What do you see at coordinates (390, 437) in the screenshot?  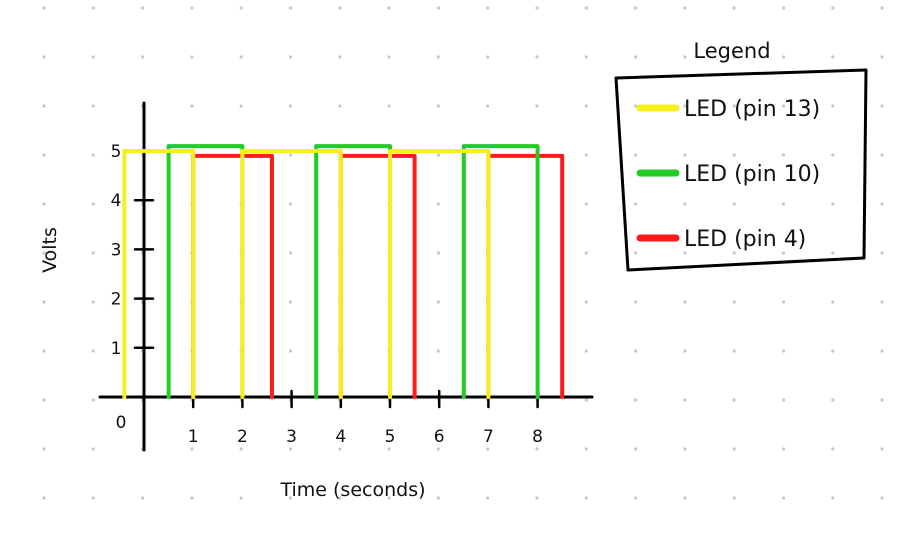 I see `x-tick-label: 5` at bounding box center [390, 437].